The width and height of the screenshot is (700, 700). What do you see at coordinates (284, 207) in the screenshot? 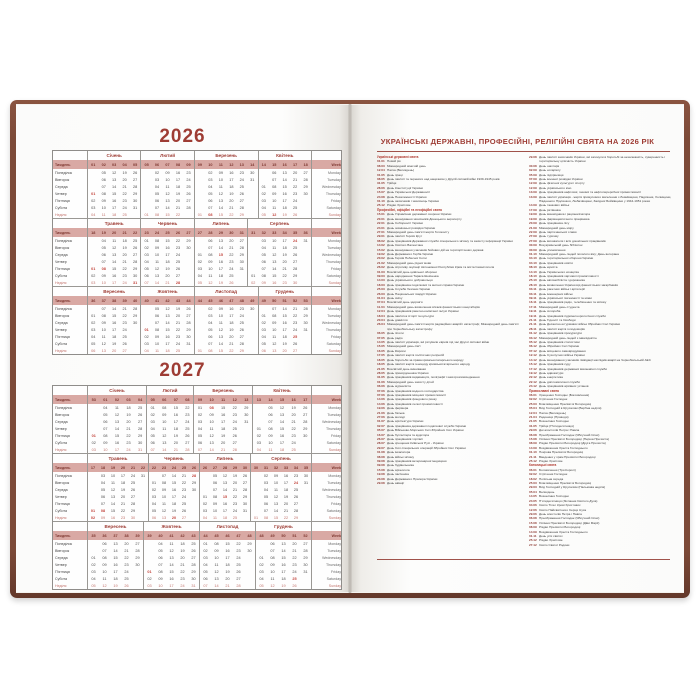
I see `calendar-date: 18` at bounding box center [284, 207].